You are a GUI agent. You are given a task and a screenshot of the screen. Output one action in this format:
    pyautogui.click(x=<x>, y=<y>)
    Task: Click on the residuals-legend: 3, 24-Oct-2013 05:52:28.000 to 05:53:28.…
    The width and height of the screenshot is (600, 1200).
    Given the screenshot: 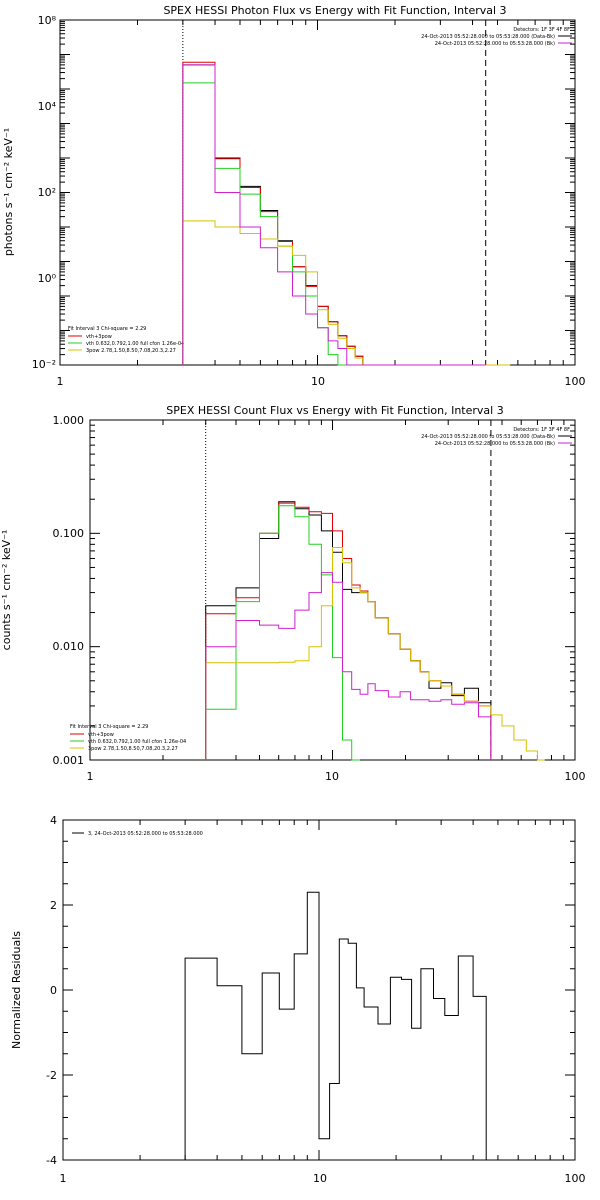 What is the action you would take?
    pyautogui.click(x=145, y=834)
    